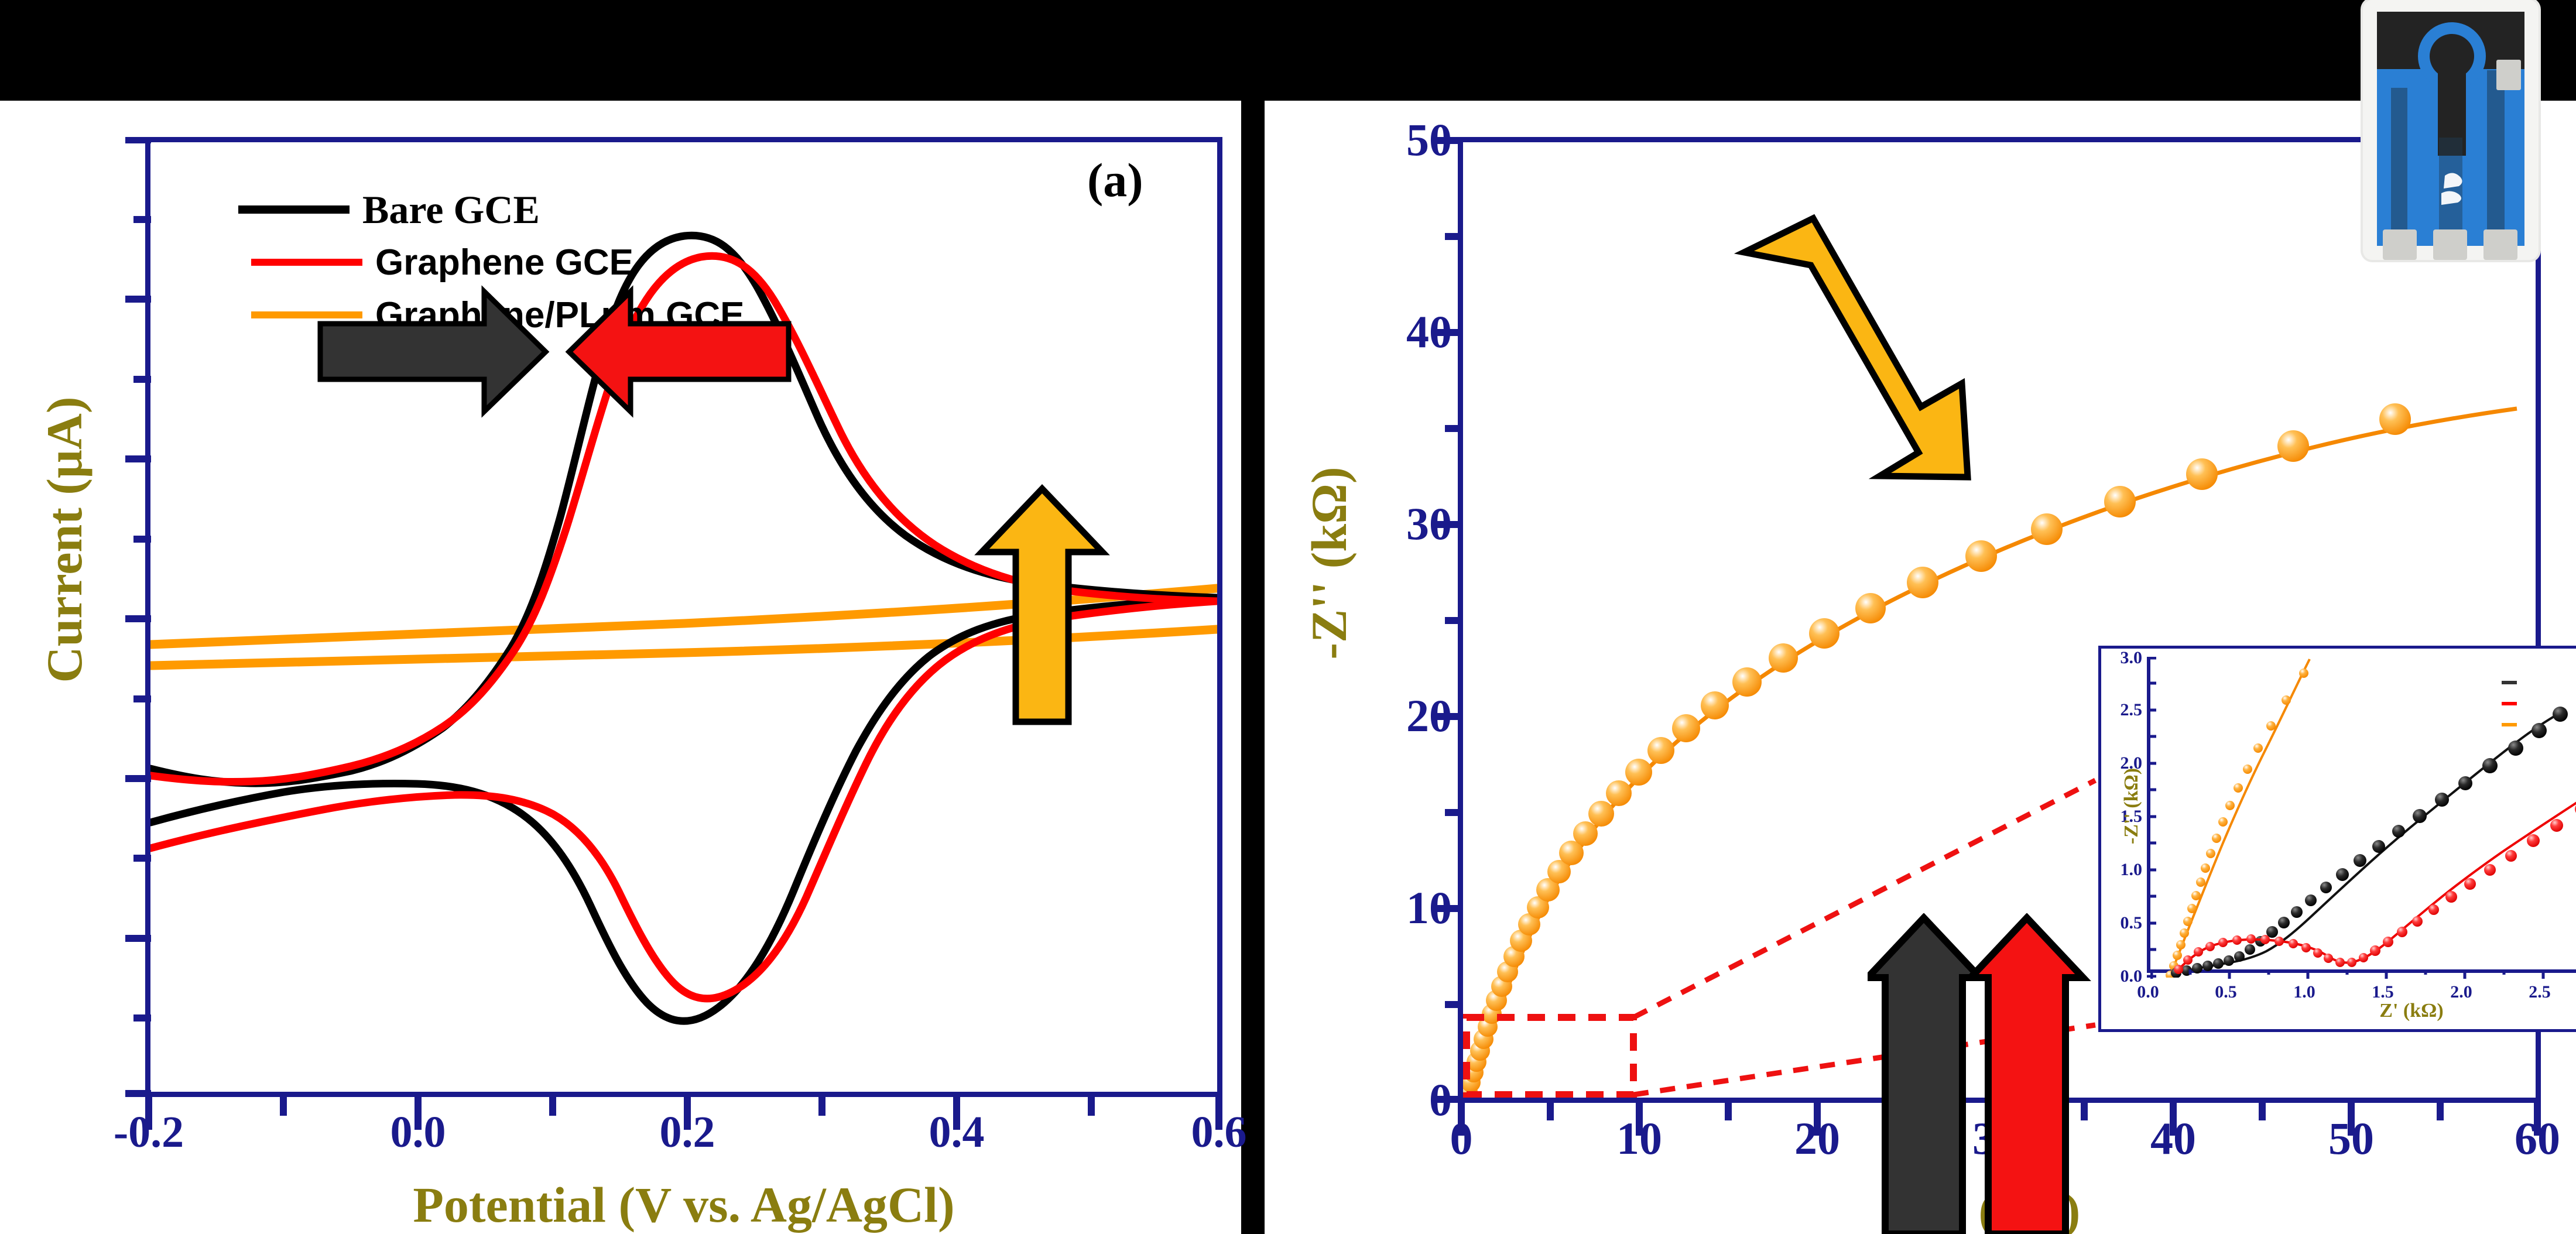  Describe the element at coordinates (418, 1132) in the screenshot. I see `panel-a-xtick-00: 0.0` at that location.